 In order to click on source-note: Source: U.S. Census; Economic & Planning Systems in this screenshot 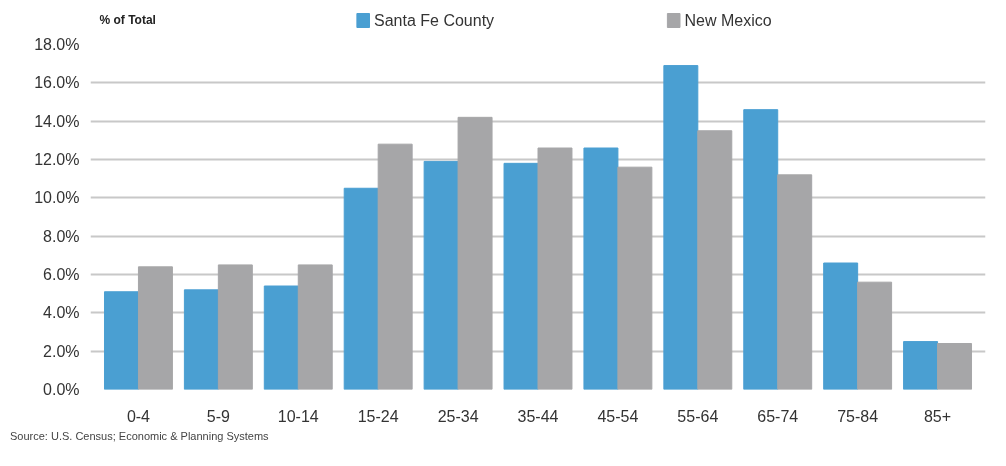, I will do `click(139, 436)`.